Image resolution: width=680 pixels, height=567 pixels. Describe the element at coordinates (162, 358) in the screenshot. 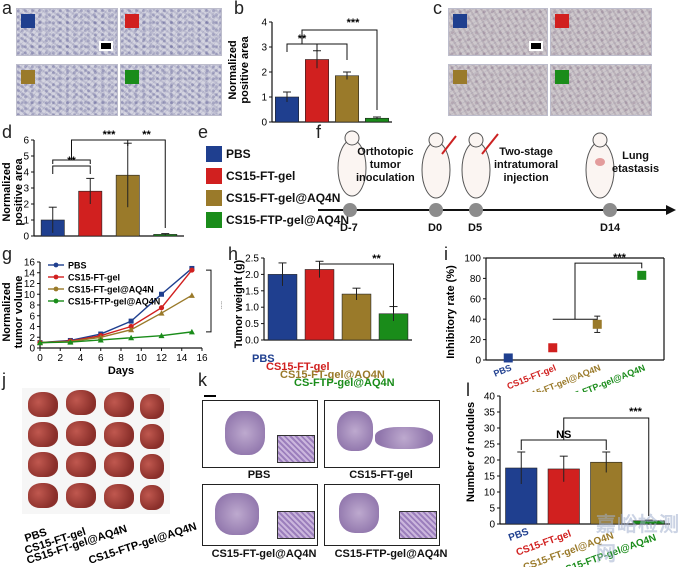

I see `x-tick-label: 12` at that location.